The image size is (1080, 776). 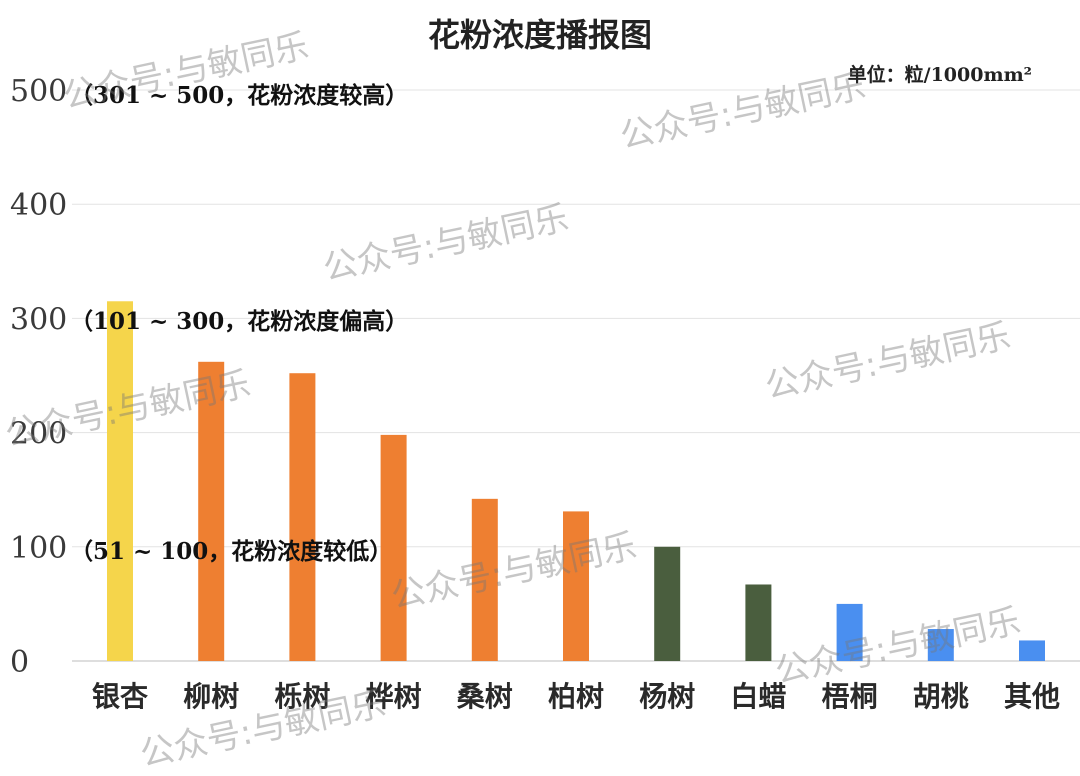 I want to click on annotation-high: （301 ~ 500，花粉浓度较高）, so click(x=239, y=95).